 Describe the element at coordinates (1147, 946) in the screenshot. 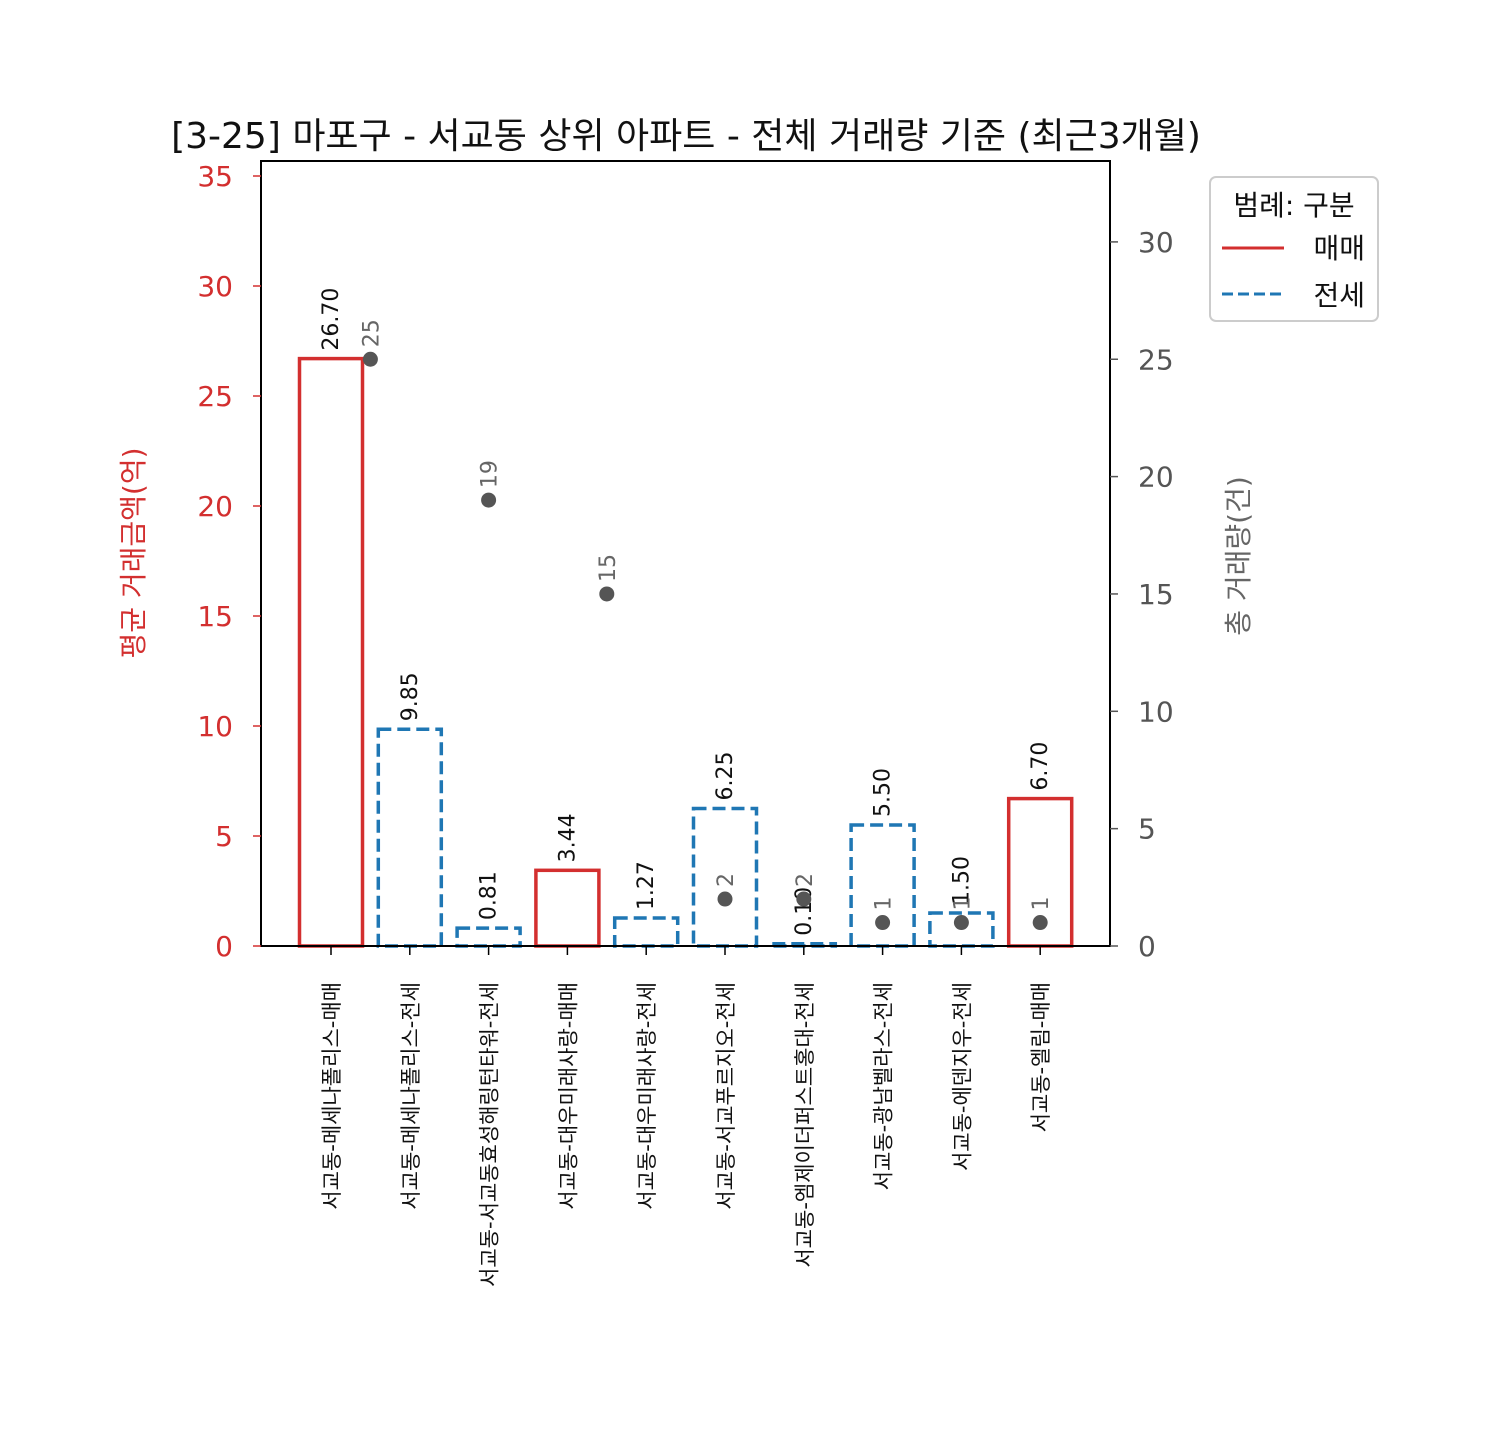

I see `right-tick-label: 0` at that location.